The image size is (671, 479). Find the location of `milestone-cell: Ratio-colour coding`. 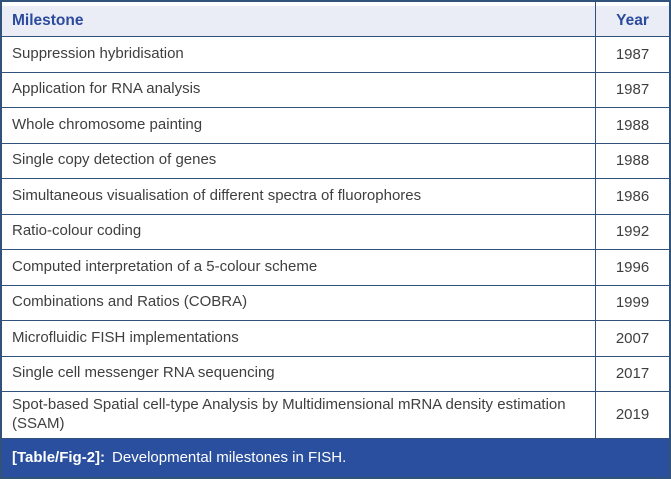

milestone-cell: Ratio-colour coding is located at coordinates (77, 231).